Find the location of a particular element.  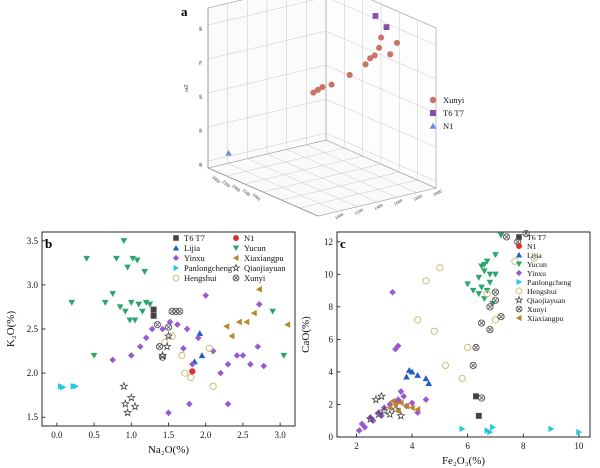

z-tick-label: 70 is located at coordinates (200, 62).